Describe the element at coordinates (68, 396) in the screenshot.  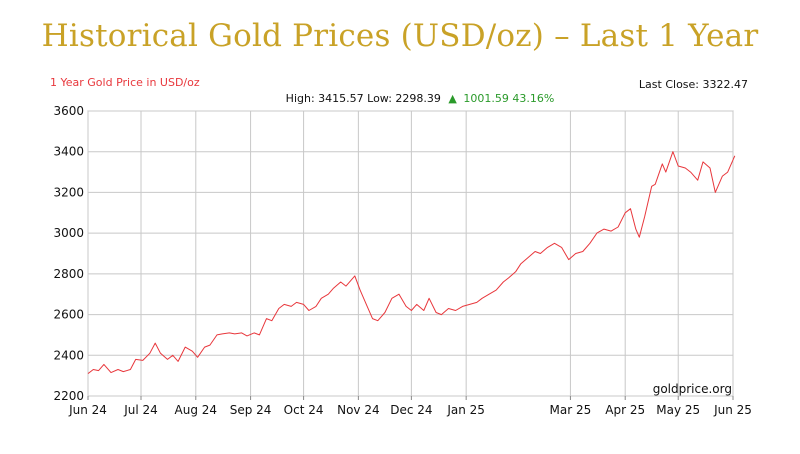
I see `y-tick-label: 2200` at that location.